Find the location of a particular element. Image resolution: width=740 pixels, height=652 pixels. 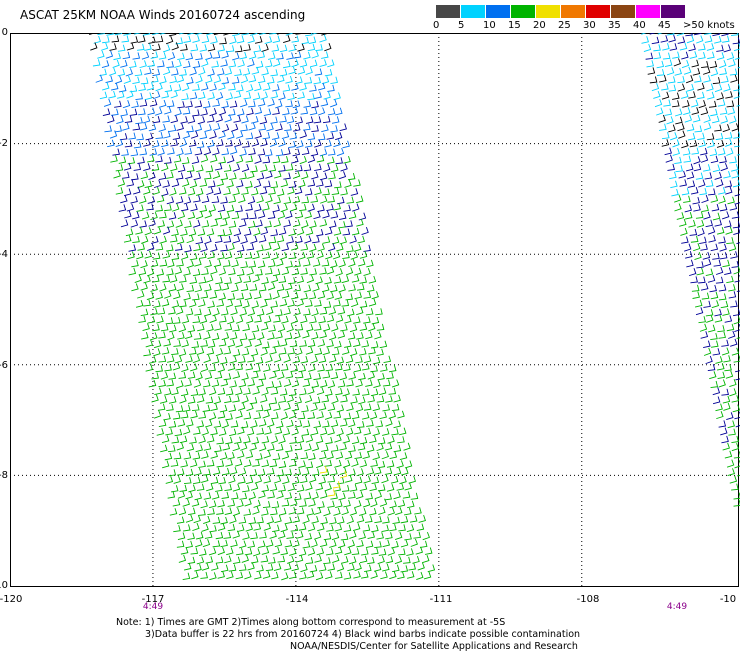

colorbar-label: >50 knots is located at coordinates (709, 25).